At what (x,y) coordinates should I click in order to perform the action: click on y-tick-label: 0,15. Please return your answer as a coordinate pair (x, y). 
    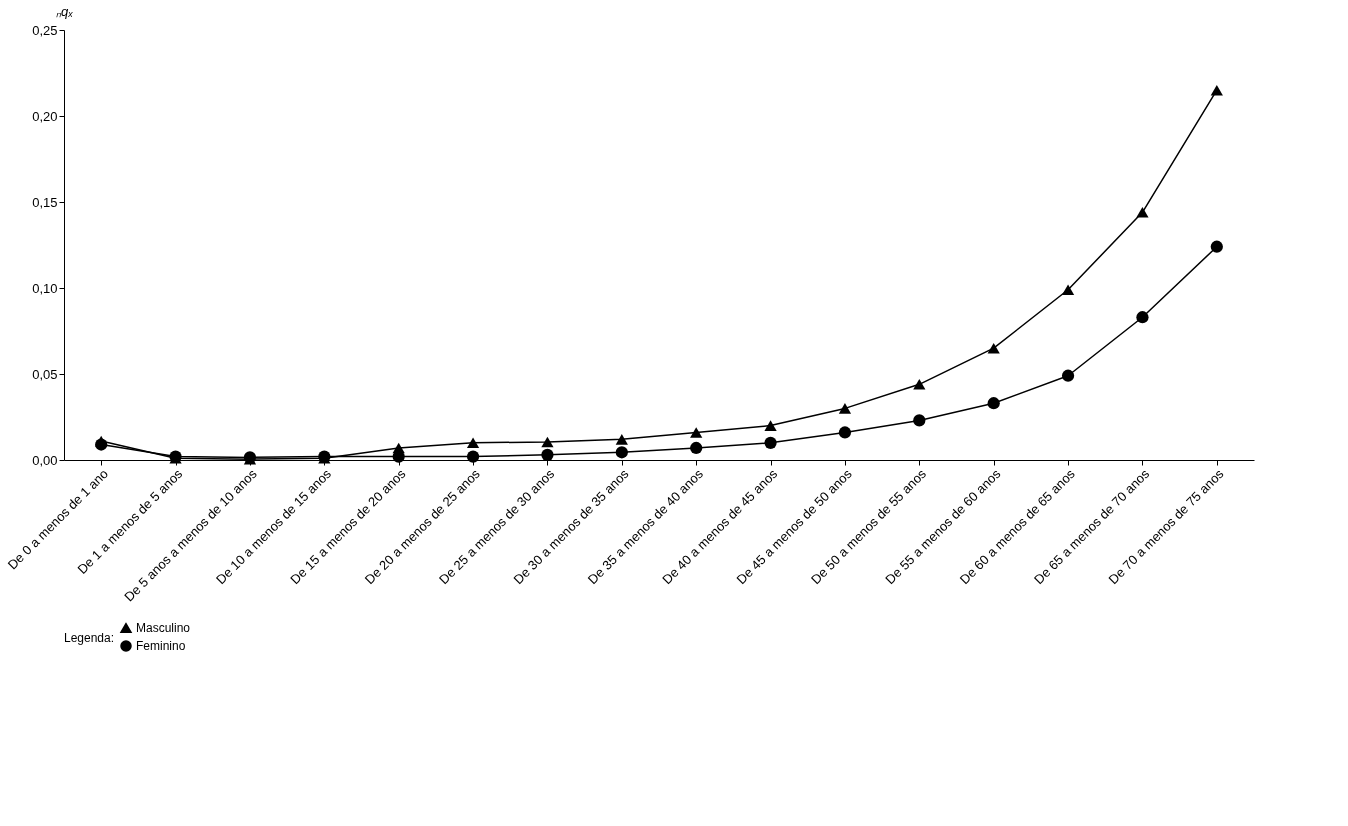
    Looking at the image, I should click on (45, 202).